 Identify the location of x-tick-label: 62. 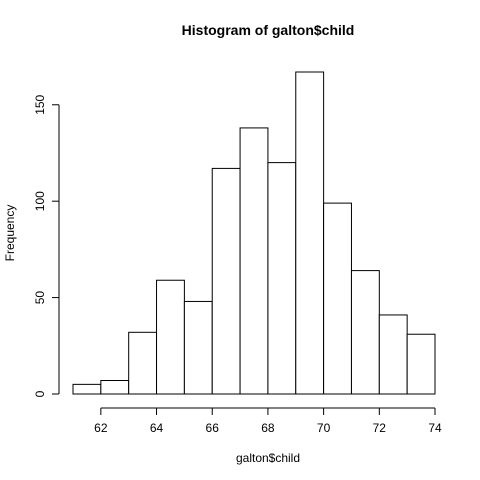
(101, 428).